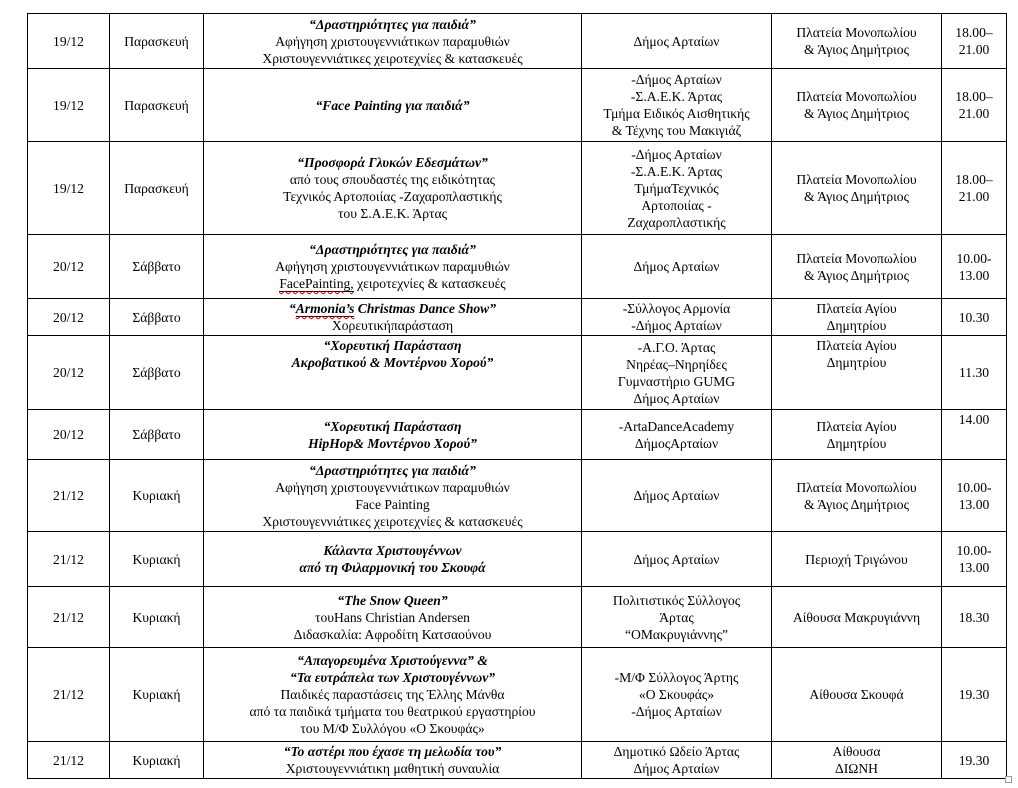  I want to click on organizer-line: Γυμναστήριο GUMG, so click(676, 381).